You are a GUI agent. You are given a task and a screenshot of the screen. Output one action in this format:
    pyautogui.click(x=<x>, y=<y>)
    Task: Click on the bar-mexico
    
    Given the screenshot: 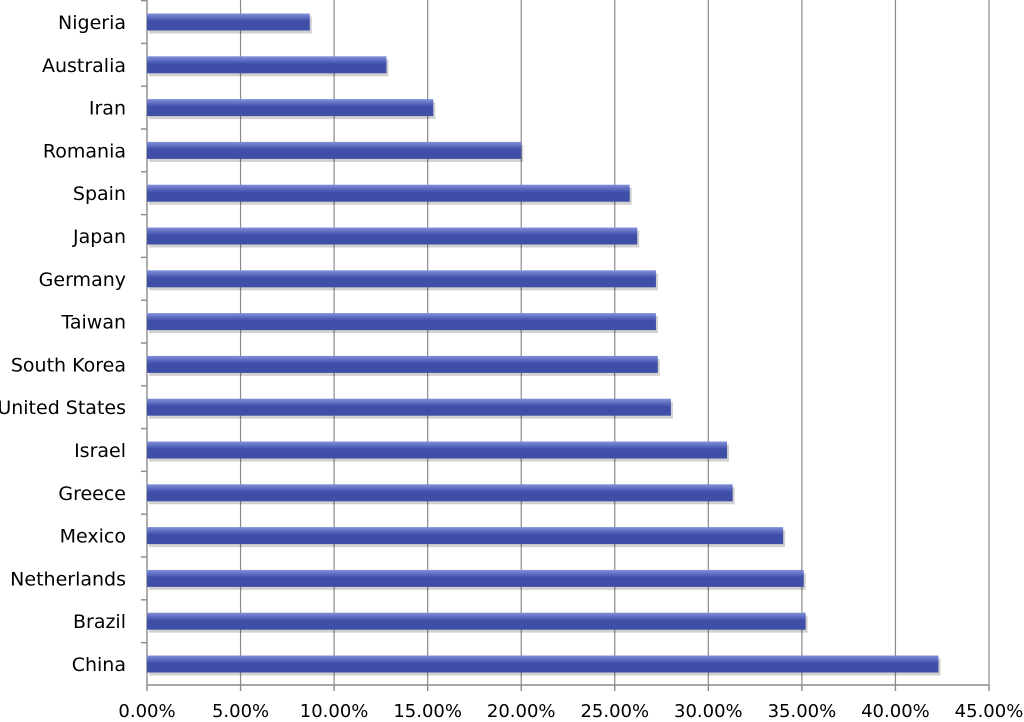 What is the action you would take?
    pyautogui.click(x=465, y=536)
    